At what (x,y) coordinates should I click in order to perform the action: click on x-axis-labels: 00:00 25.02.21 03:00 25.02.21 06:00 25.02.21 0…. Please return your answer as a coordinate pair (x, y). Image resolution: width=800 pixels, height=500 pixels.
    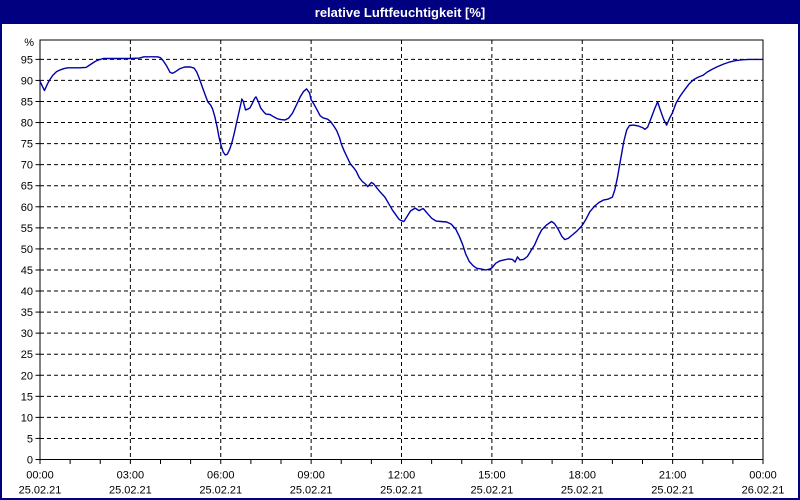
    Looking at the image, I should click on (402, 483).